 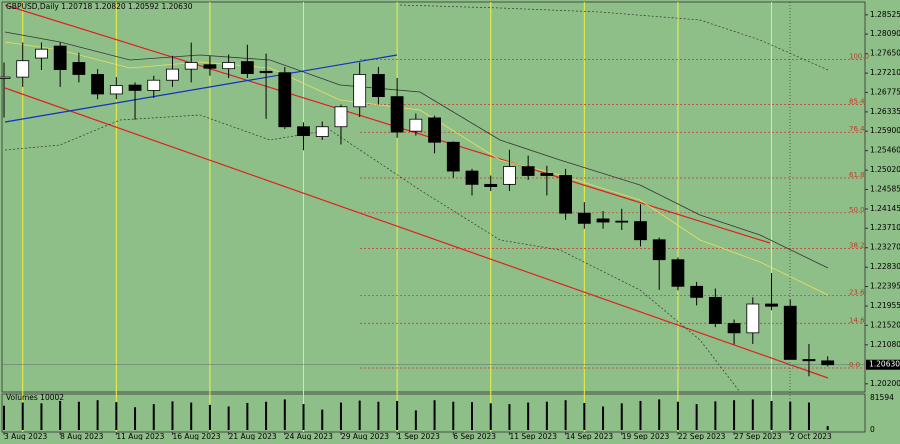 I want to click on x-tick-label: 19 Sep 2023, so click(x=646, y=436).